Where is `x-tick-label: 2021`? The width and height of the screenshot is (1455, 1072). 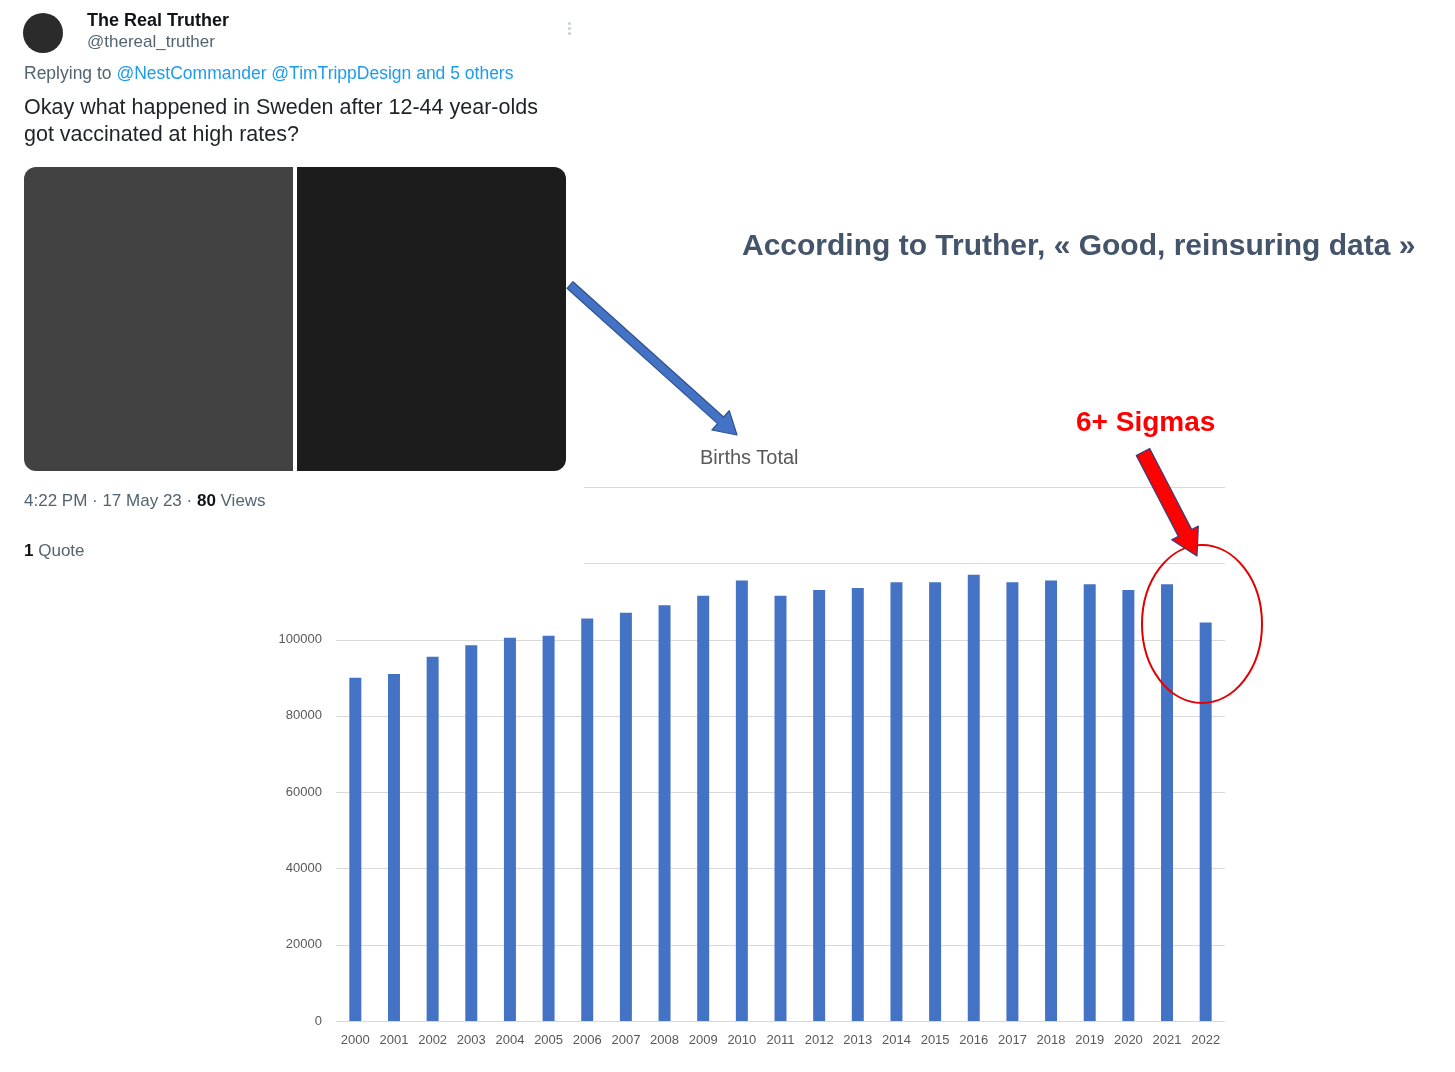
x-tick-label: 2021 is located at coordinates (1167, 1040).